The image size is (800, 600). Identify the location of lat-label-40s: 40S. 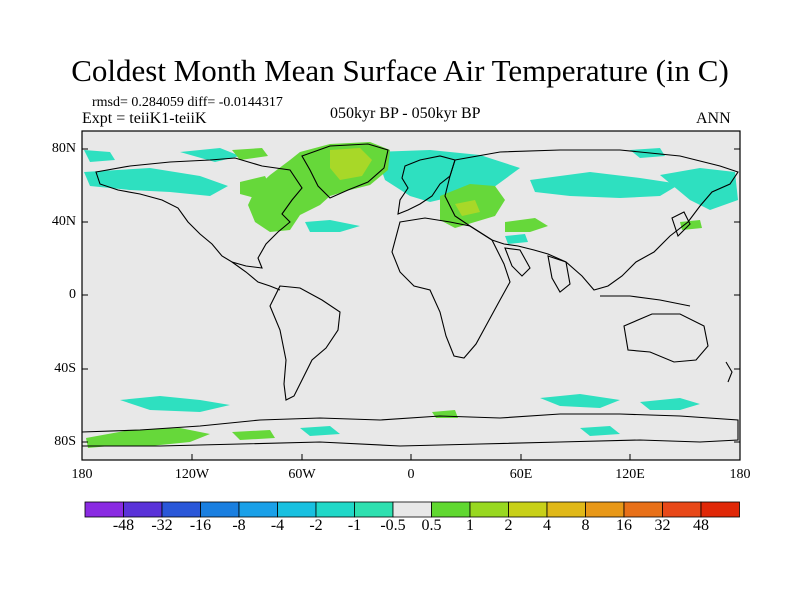
(65, 368).